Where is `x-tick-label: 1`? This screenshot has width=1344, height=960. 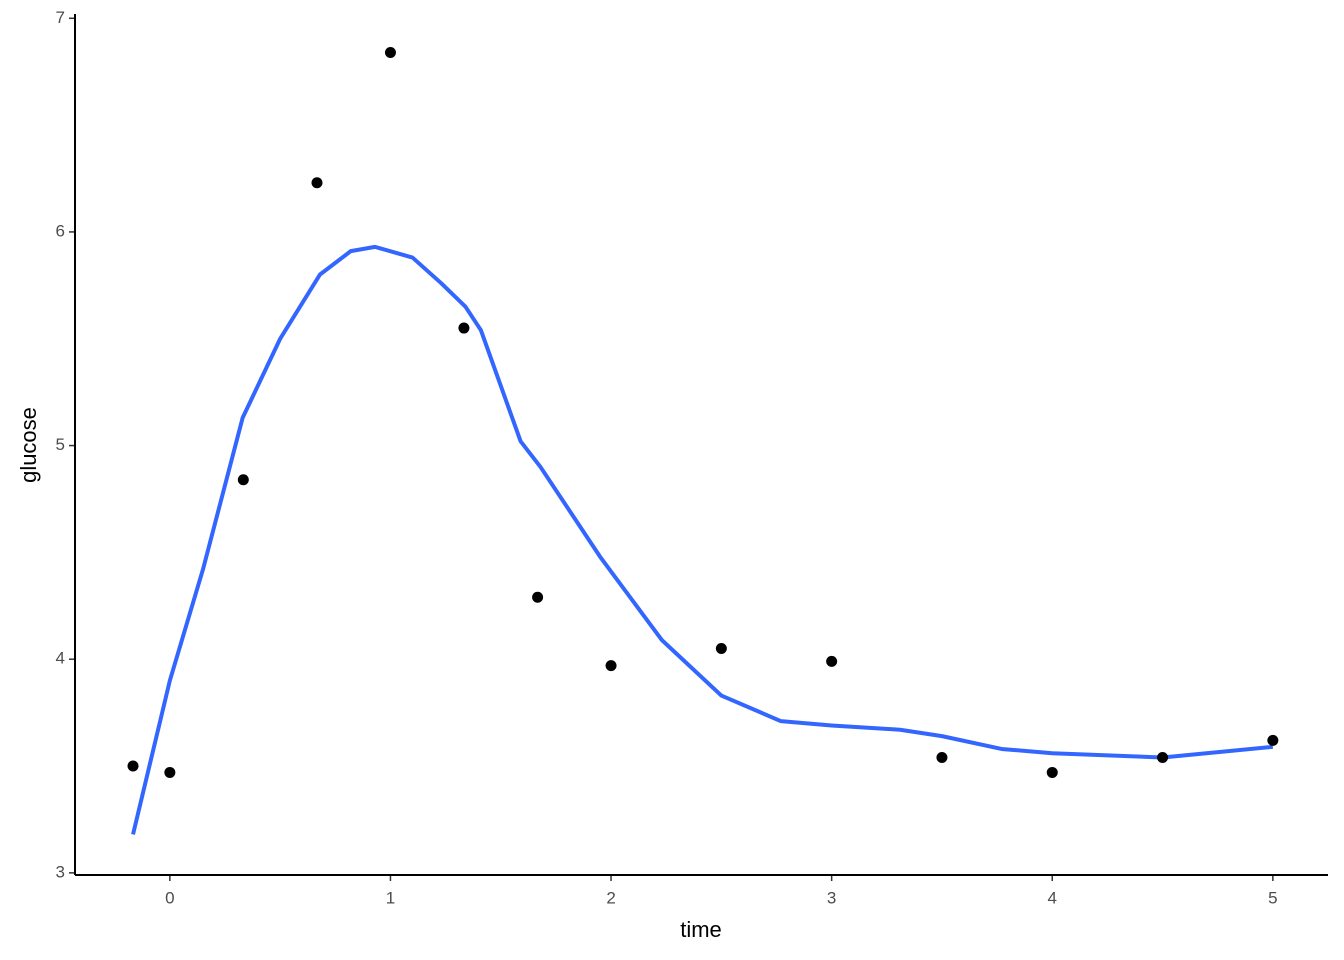 x-tick-label: 1 is located at coordinates (390, 897).